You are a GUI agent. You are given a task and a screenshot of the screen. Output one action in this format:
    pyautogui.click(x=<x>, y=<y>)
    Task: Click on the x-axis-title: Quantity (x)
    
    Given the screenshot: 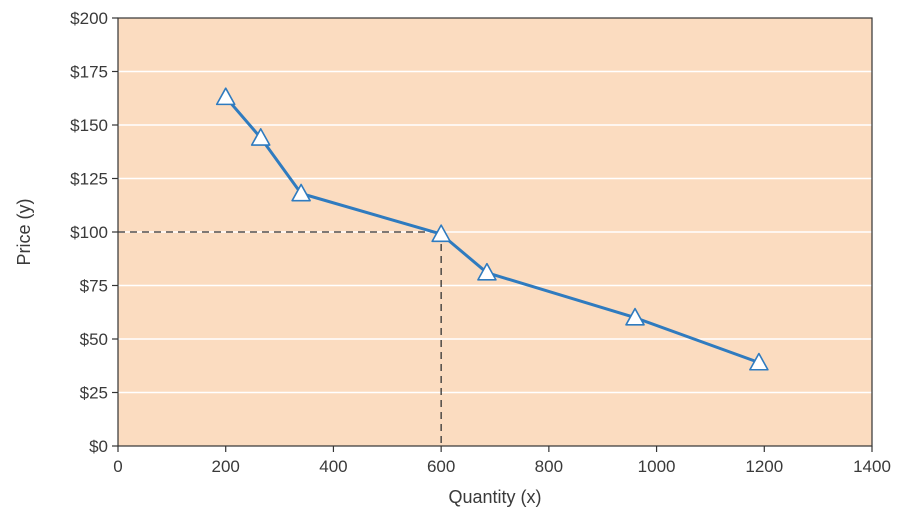 What is the action you would take?
    pyautogui.click(x=494, y=497)
    